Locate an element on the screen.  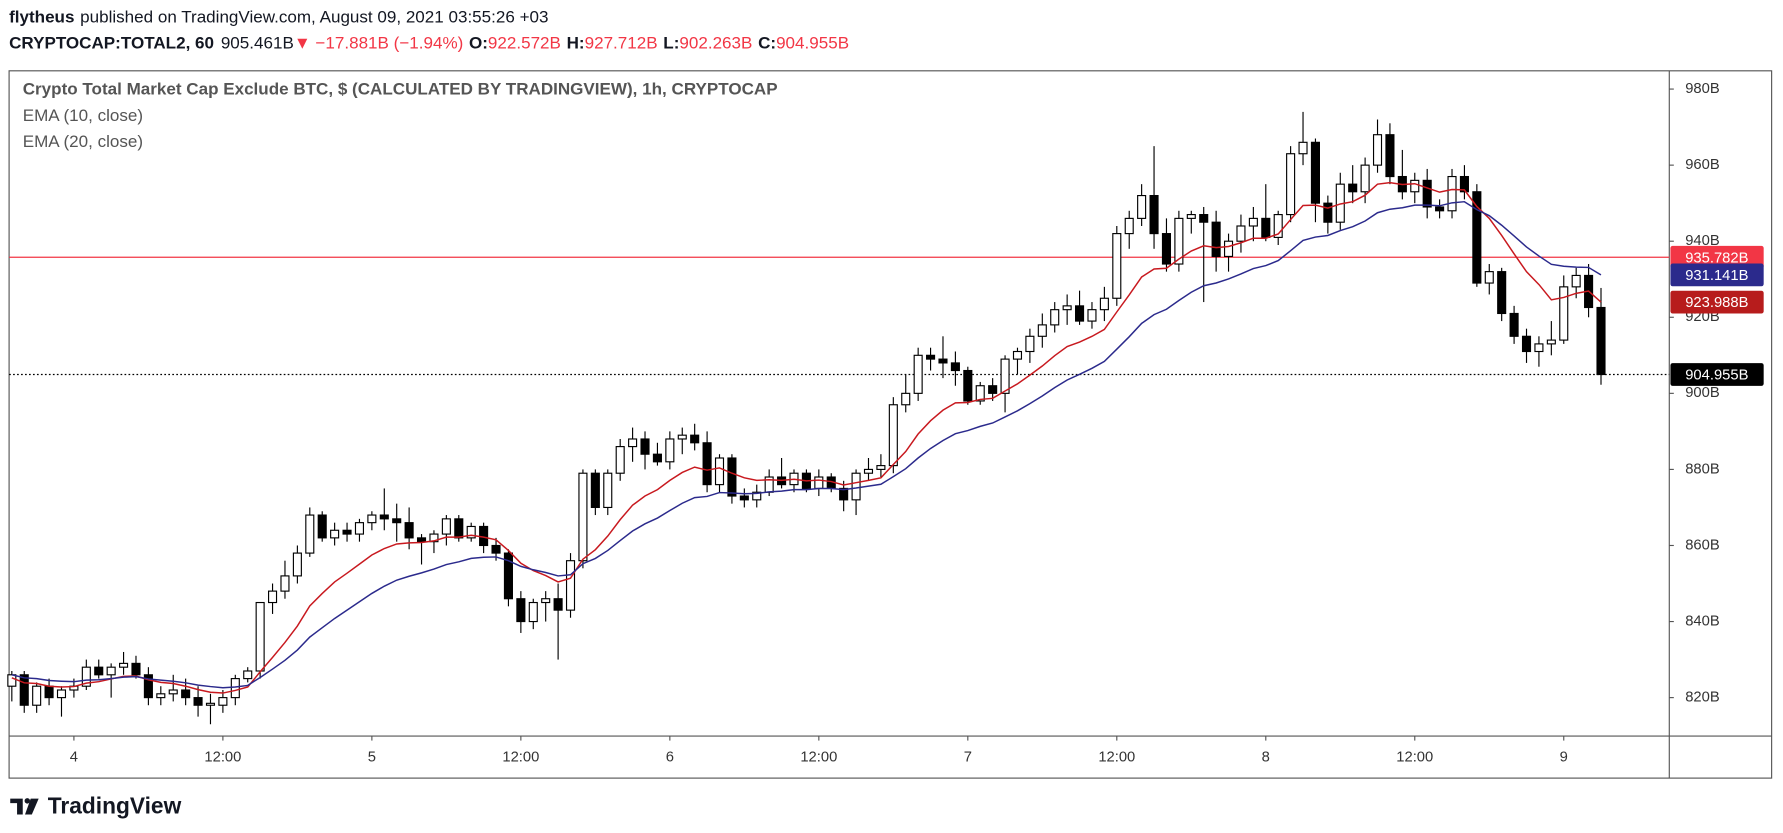
ohlc-value: 902.263B is located at coordinates (715, 42).